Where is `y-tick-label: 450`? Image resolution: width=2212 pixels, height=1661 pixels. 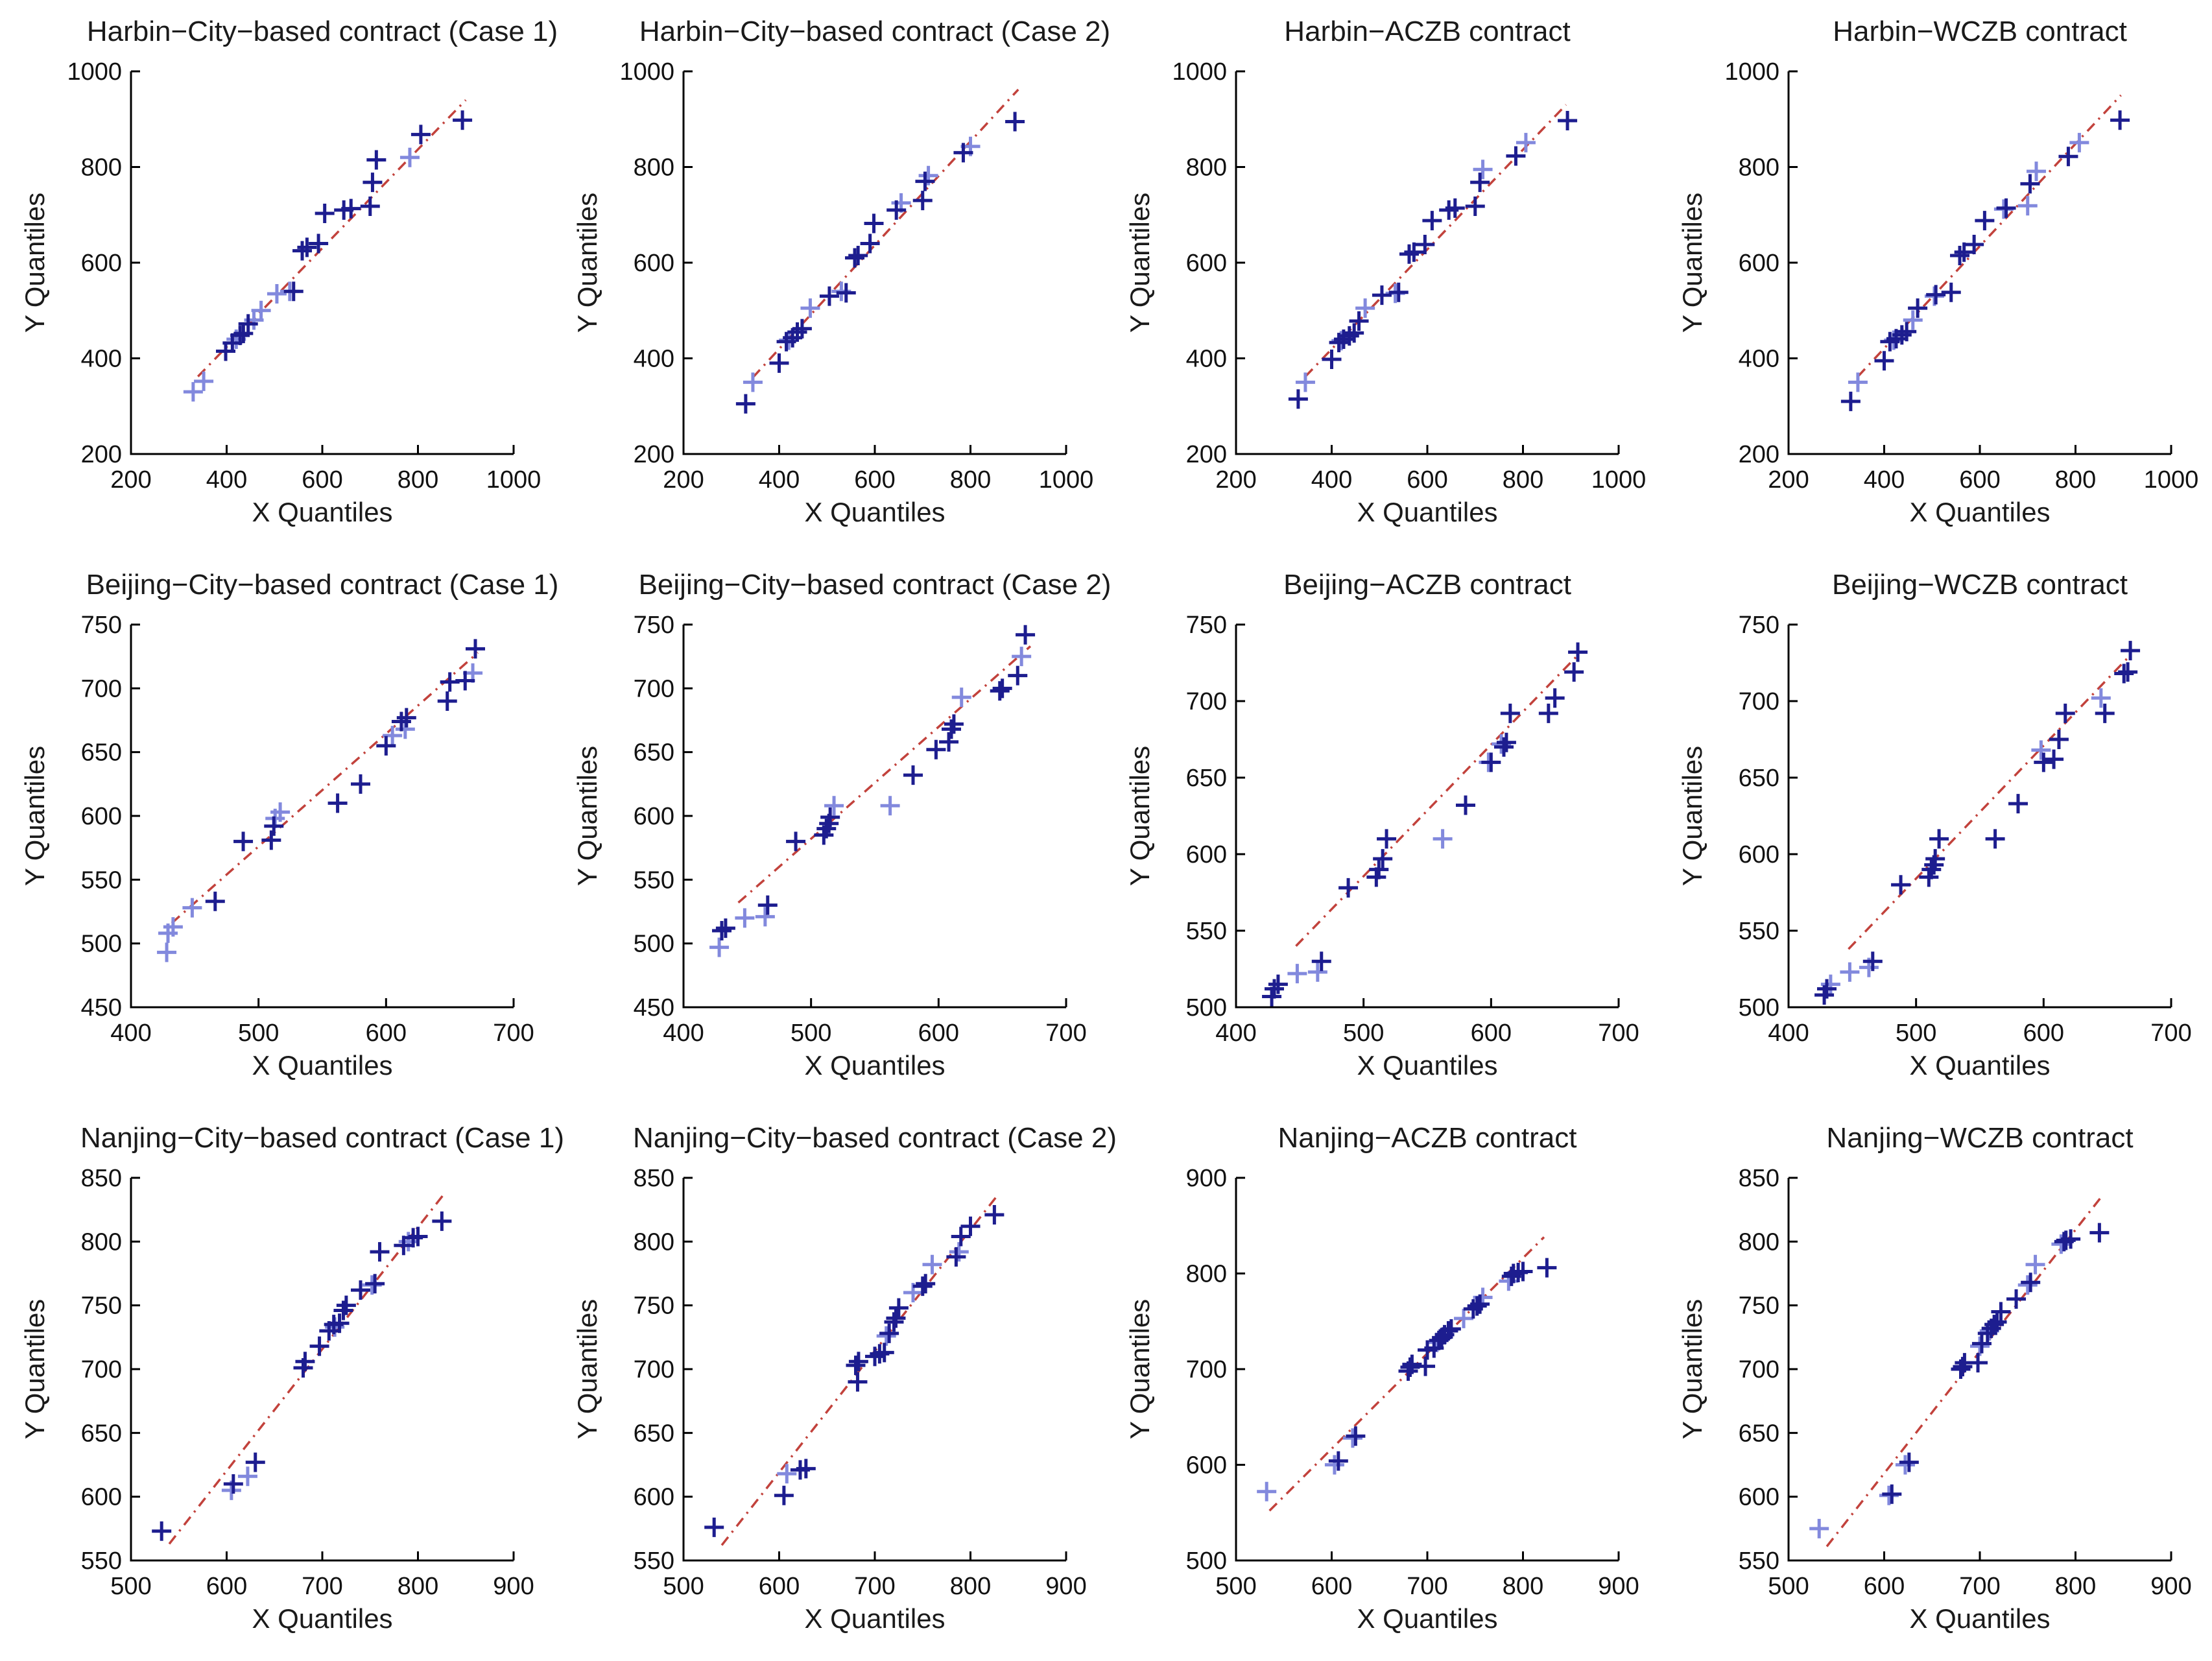 y-tick-label: 450 is located at coordinates (654, 1008).